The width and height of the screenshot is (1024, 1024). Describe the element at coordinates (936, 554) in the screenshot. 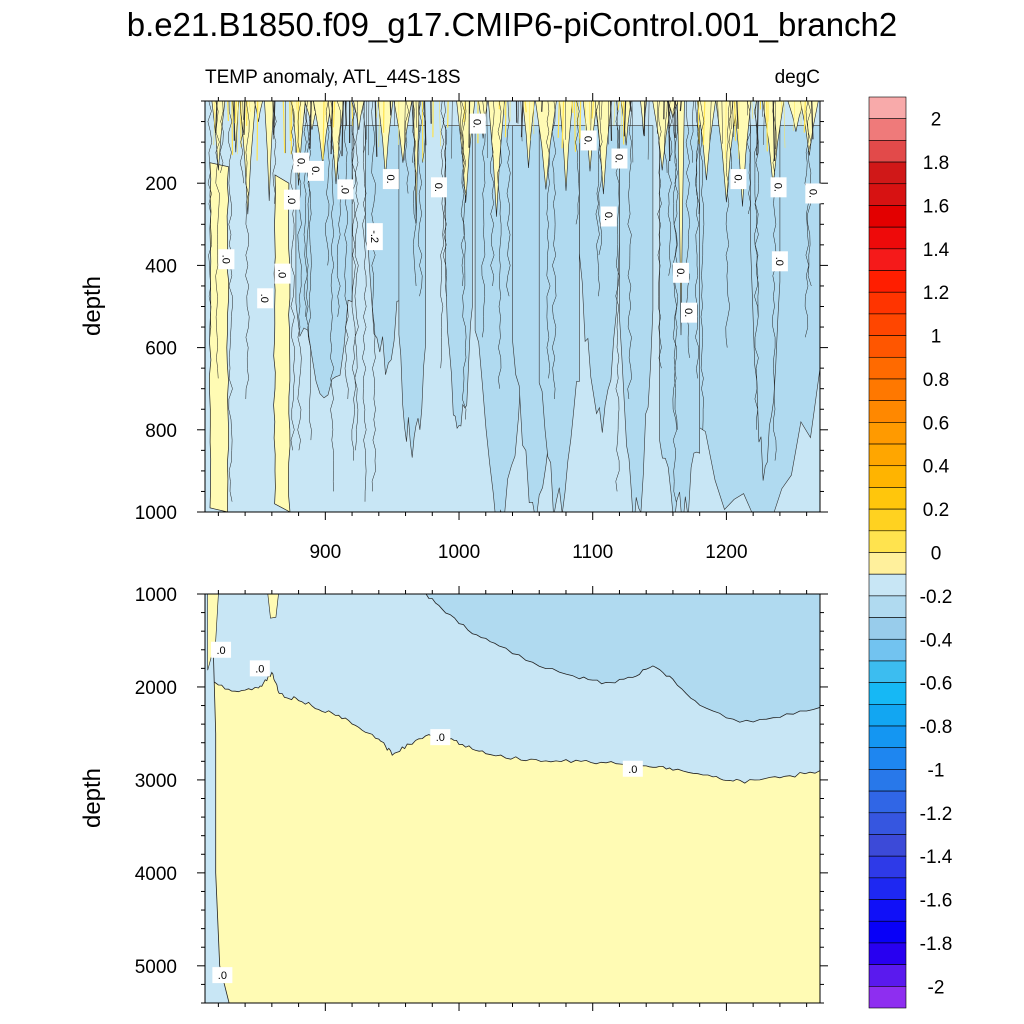

I see `colorbar-tick-label: 0` at that location.